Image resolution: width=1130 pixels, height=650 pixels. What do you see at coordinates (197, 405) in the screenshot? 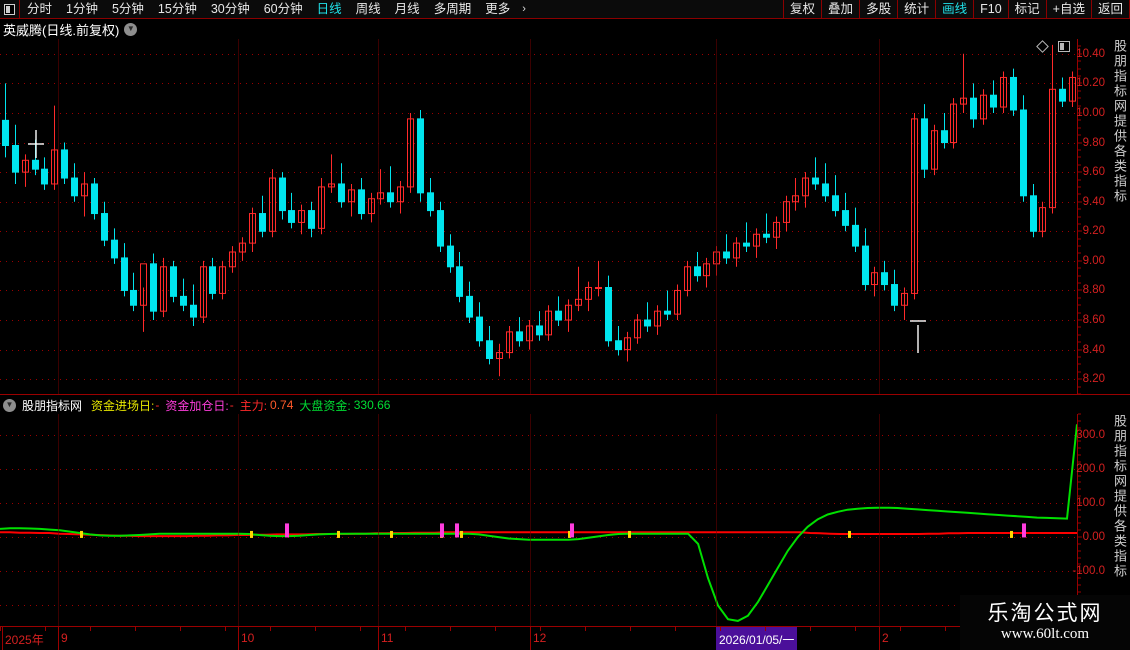
I see `fund-add-day-label: 资金加仓日:` at bounding box center [197, 405].